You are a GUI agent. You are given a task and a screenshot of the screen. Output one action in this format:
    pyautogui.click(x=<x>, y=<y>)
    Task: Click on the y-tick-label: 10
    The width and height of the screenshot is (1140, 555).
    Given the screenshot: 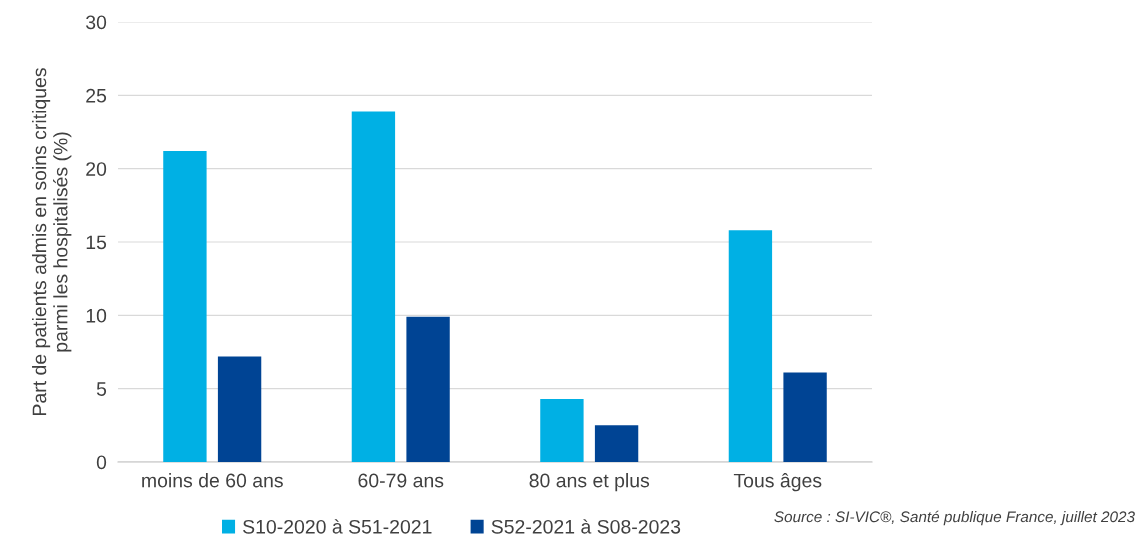 What is the action you would take?
    pyautogui.click(x=96, y=315)
    